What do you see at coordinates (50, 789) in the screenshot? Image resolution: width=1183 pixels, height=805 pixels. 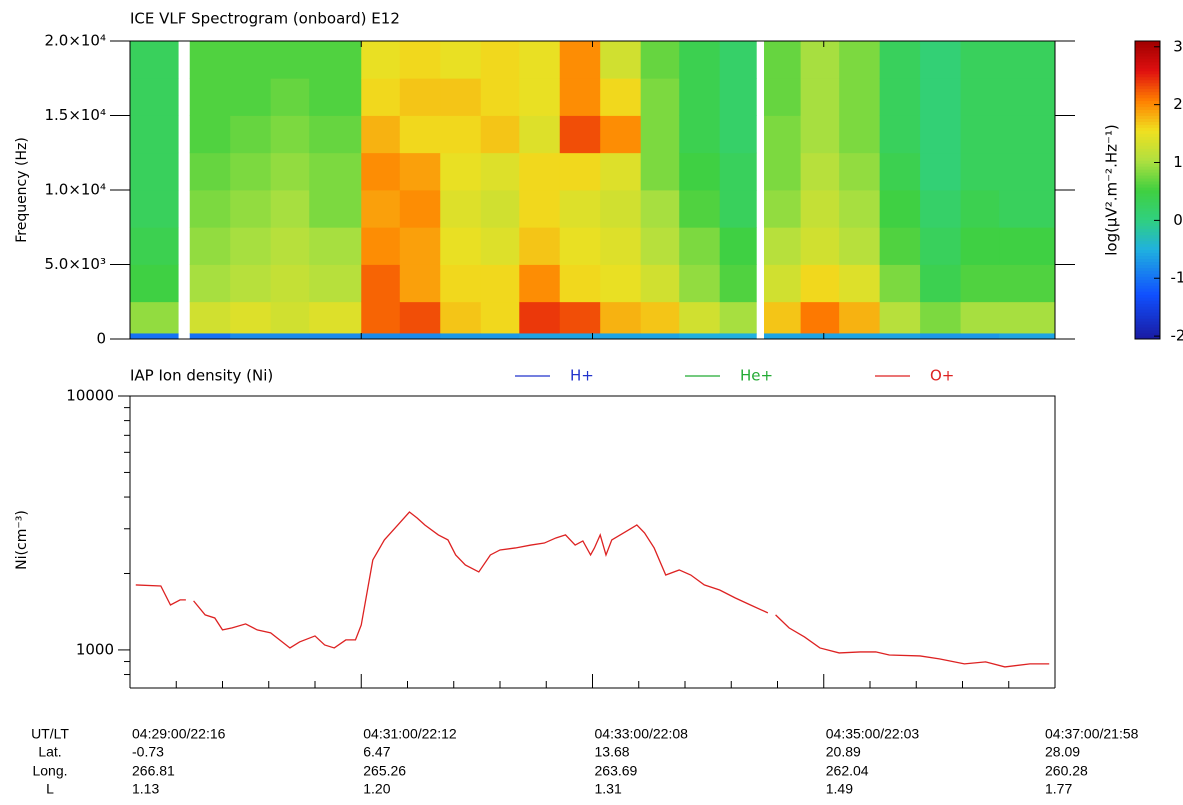 I see `ephemeris-row-label: L` at bounding box center [50, 789].